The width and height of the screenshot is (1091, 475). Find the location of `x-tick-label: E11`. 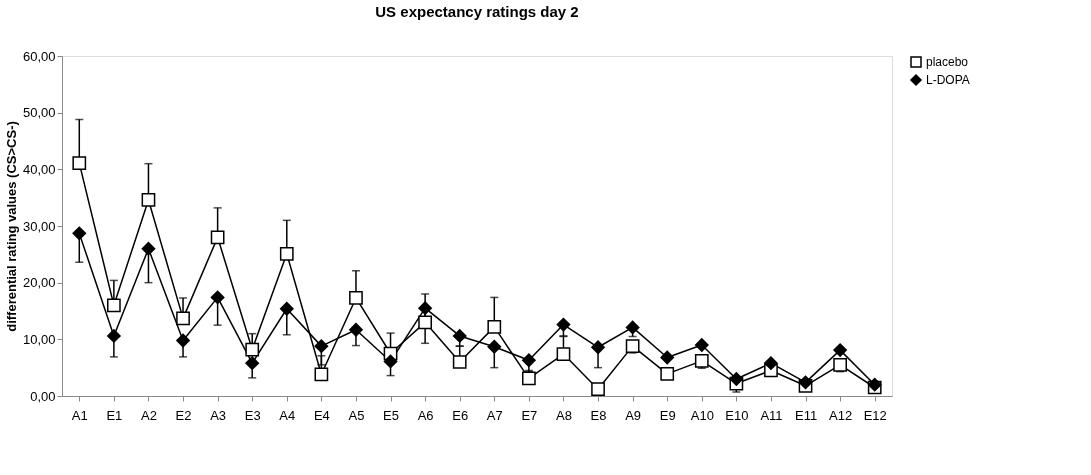

x-tick-label: E11 is located at coordinates (806, 415).